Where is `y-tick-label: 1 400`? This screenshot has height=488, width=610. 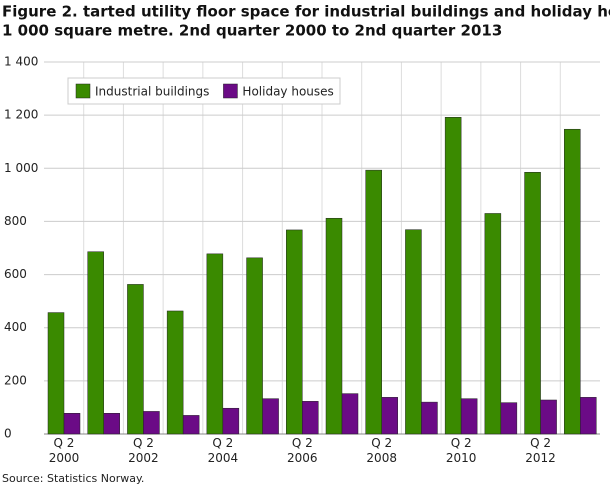 y-tick-label: 1 400 is located at coordinates (21, 62).